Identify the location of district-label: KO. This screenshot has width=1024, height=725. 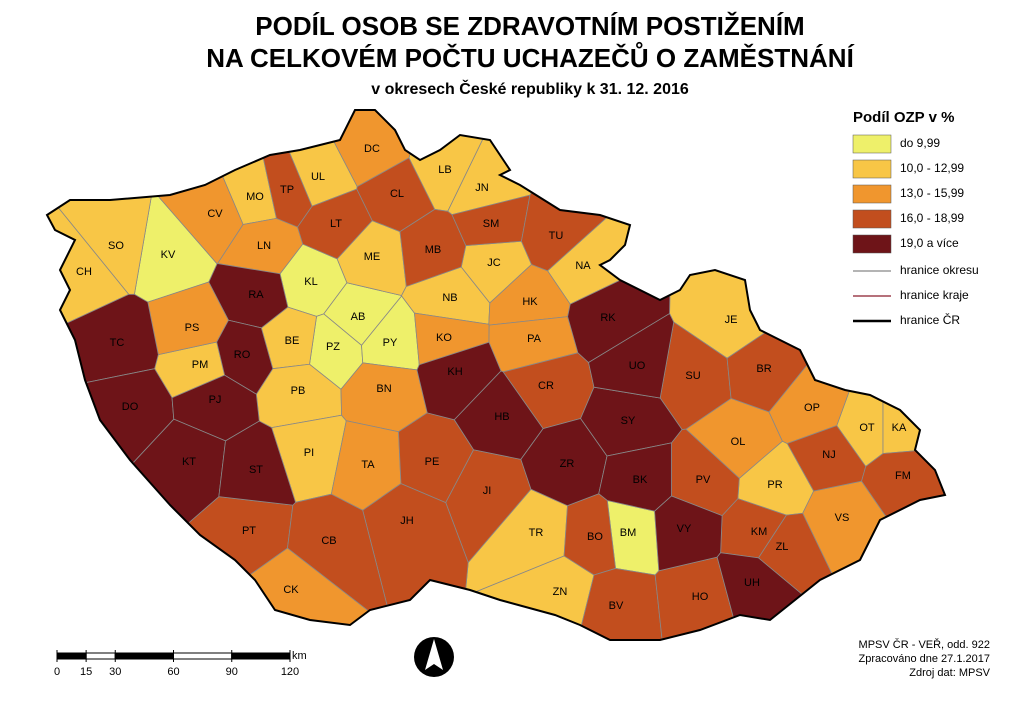
(444, 338).